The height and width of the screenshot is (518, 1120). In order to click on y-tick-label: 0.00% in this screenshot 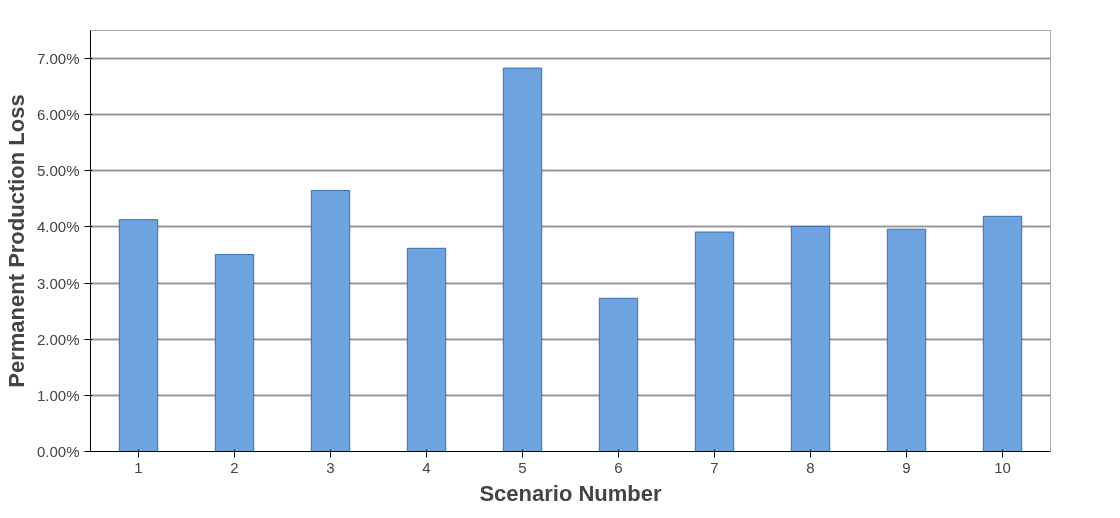, I will do `click(58, 451)`.